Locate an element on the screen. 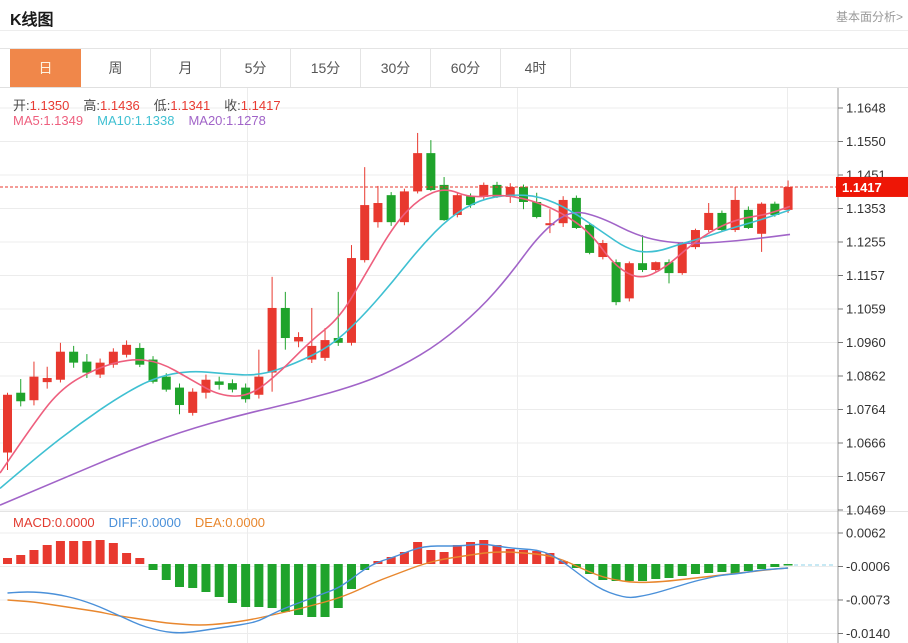 The width and height of the screenshot is (908, 643). tab-5分: 5分 is located at coordinates (256, 68).